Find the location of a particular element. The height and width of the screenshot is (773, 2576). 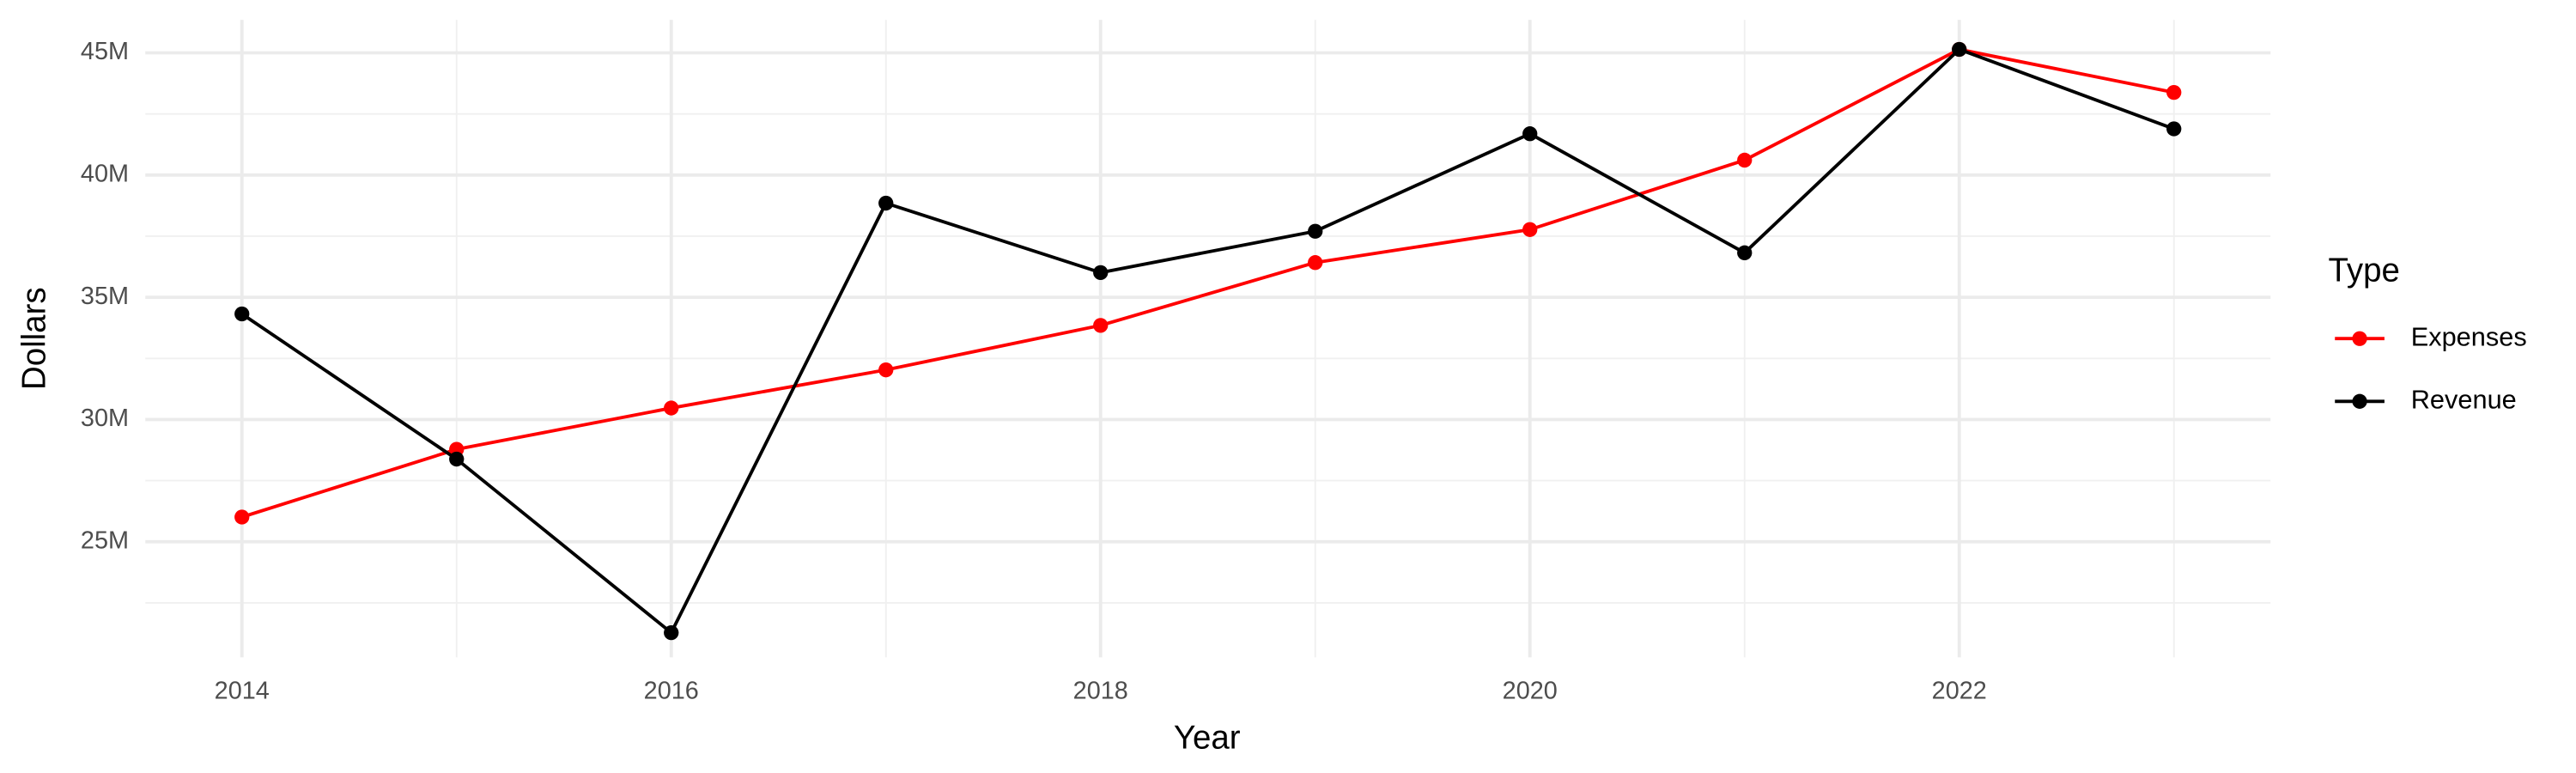

y-tick-label: 45M is located at coordinates (105, 51).